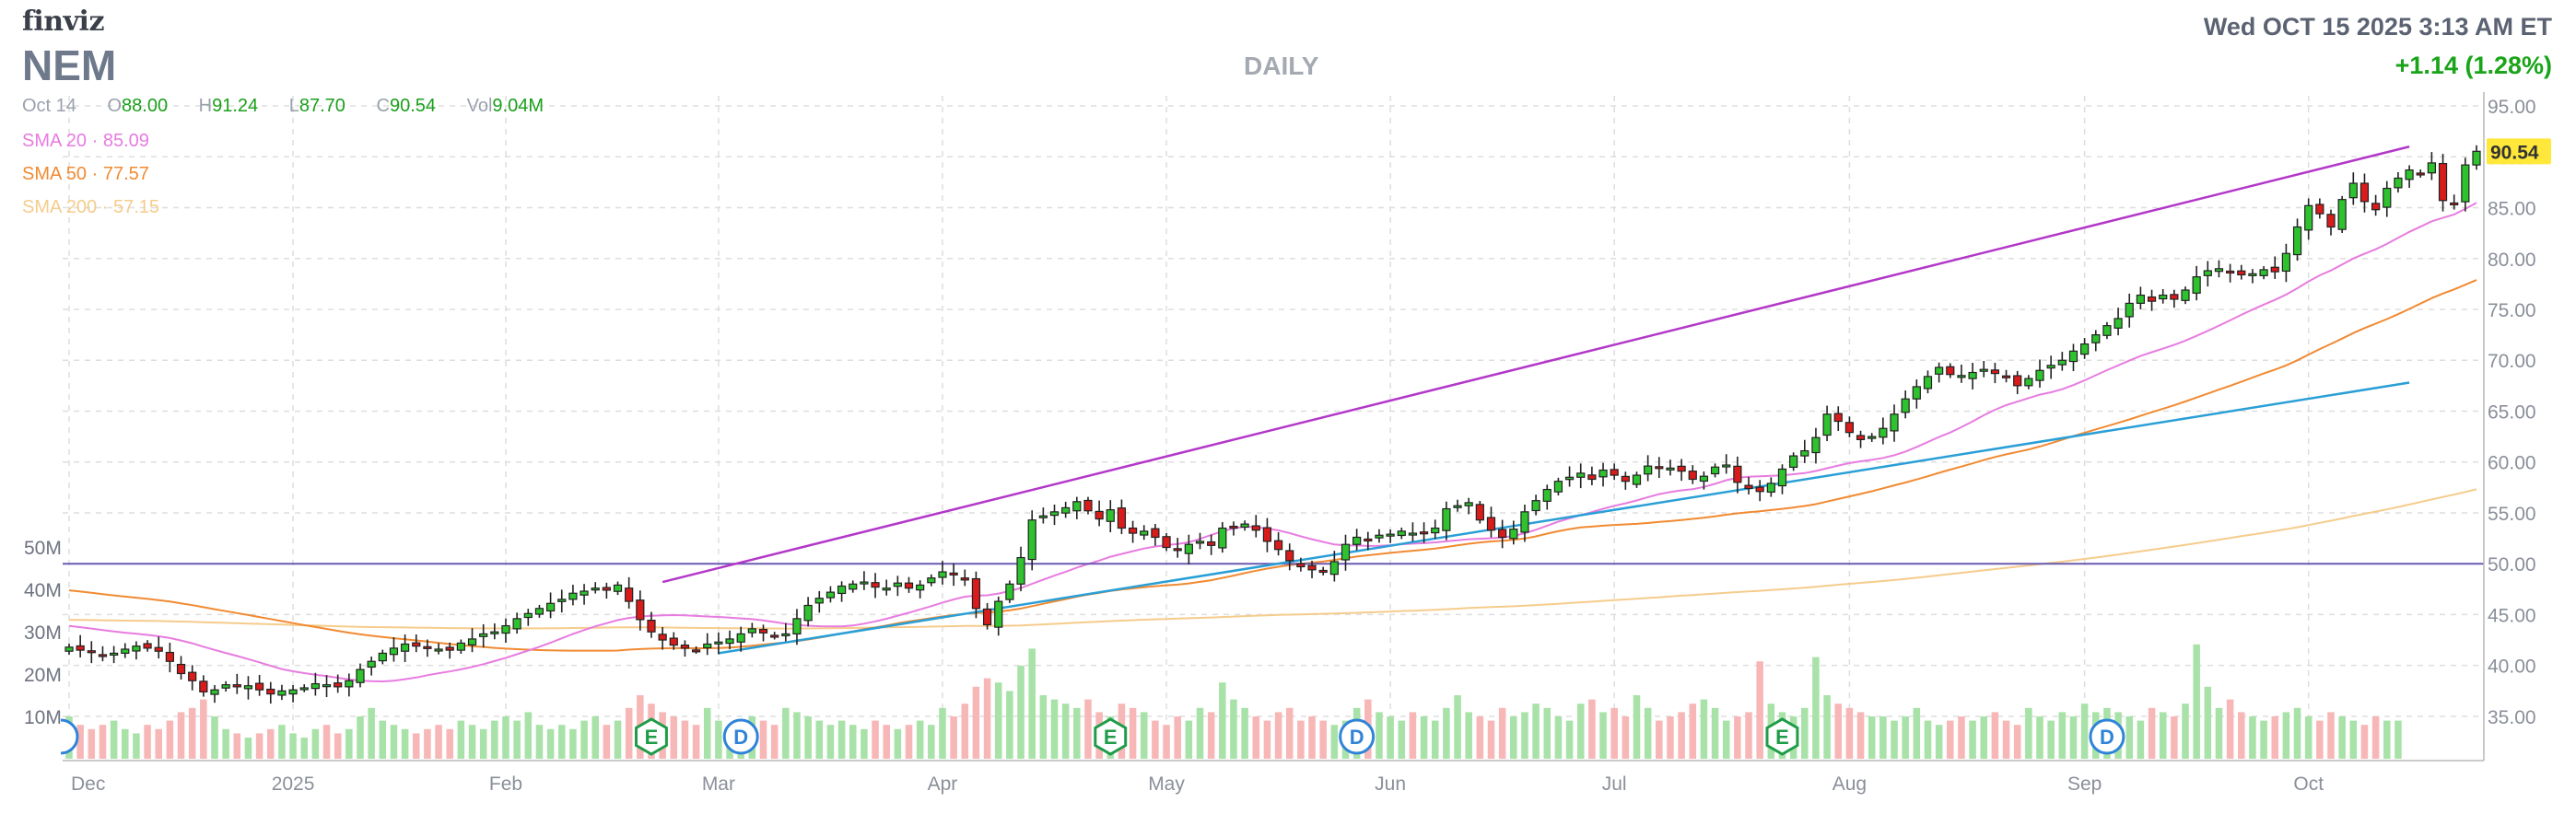  Describe the element at coordinates (2512, 107) in the screenshot. I see `price-tick-label: 95.00` at that location.